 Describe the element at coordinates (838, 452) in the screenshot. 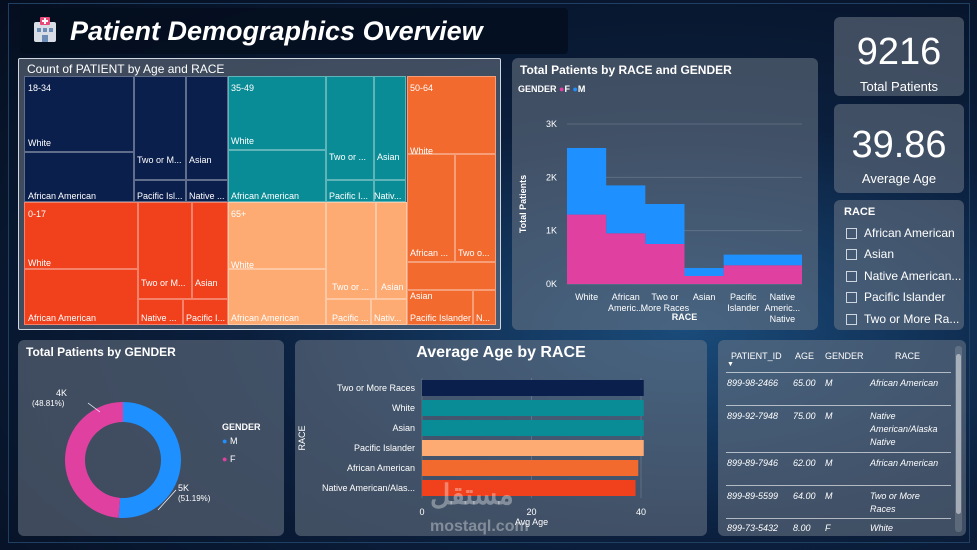

I see `row-divider` at that location.